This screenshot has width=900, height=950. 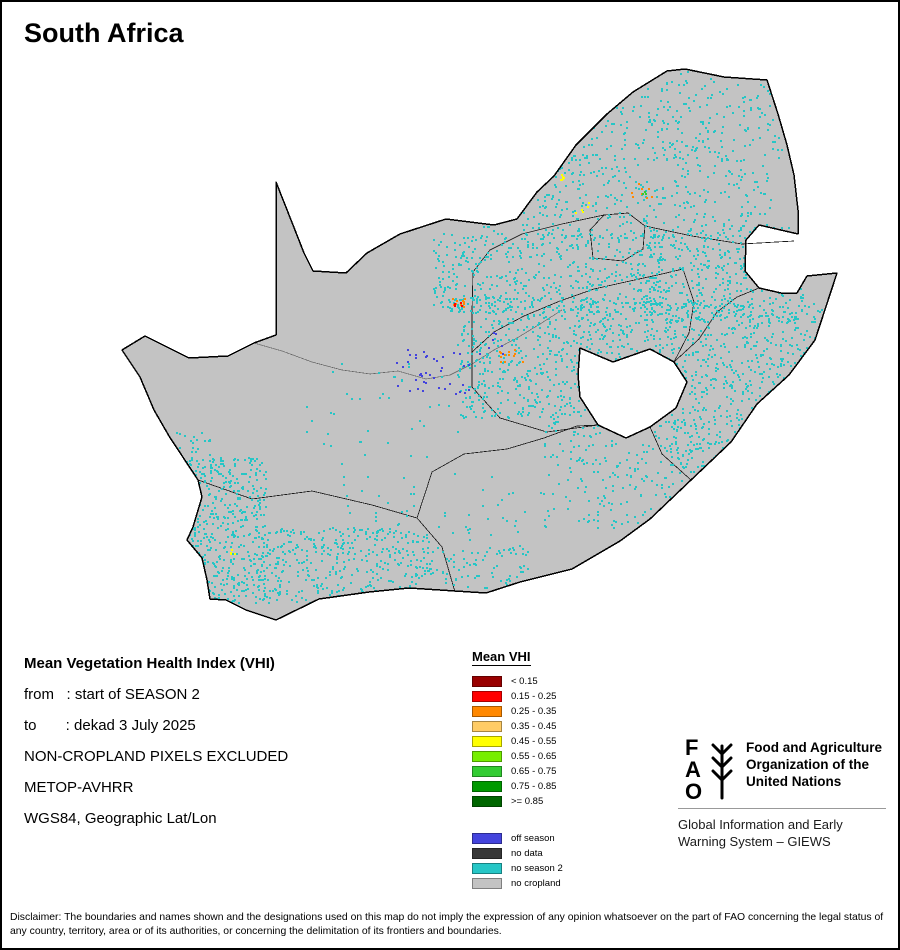 I want to click on legend-label: 0.35 - 0.45, so click(x=534, y=726).